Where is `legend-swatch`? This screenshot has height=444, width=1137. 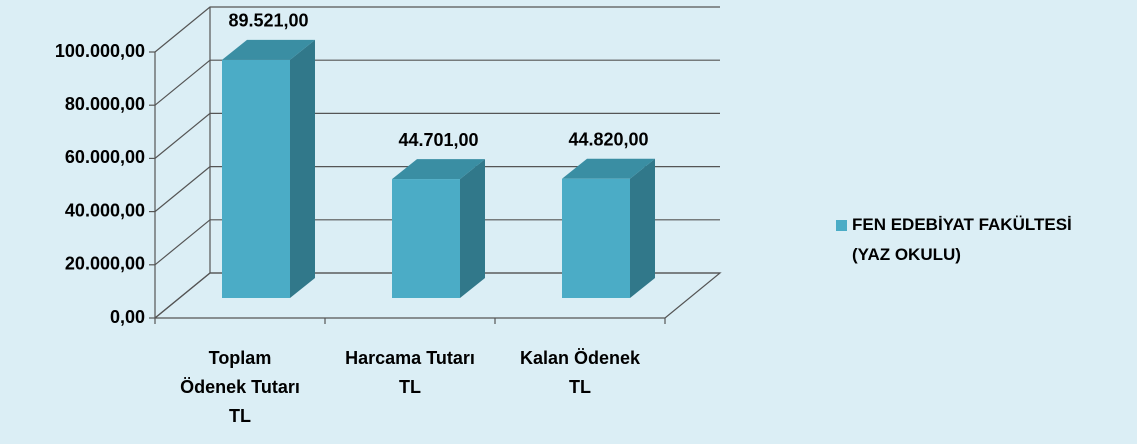
legend-swatch is located at coordinates (841, 225).